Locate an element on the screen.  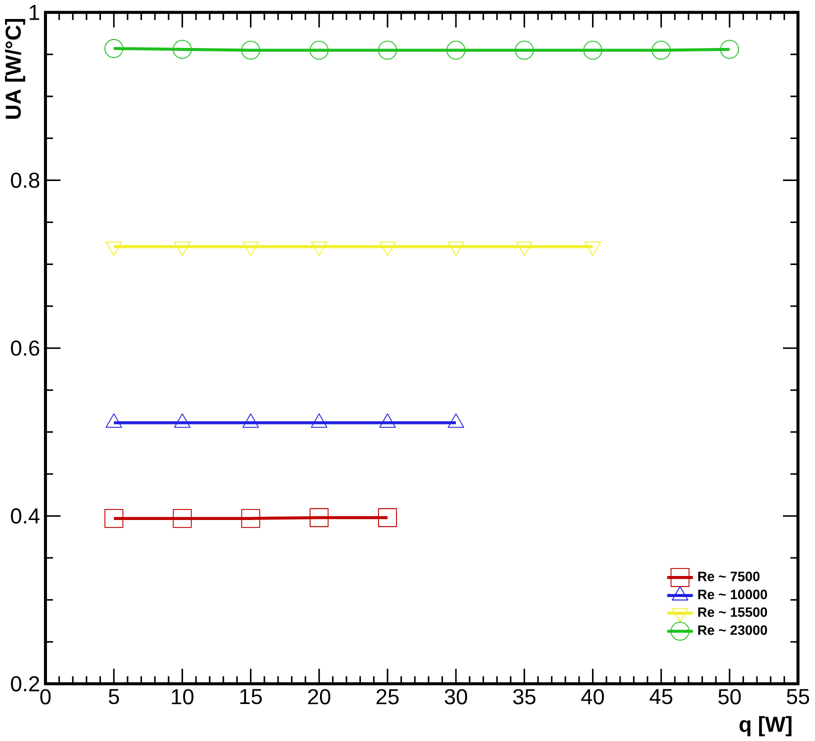
x-tick-label: 45 is located at coordinates (661, 696).